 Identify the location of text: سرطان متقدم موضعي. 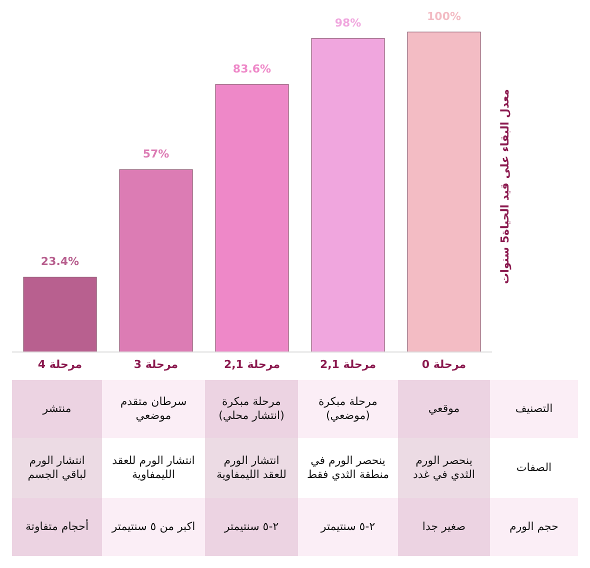
(153, 409).